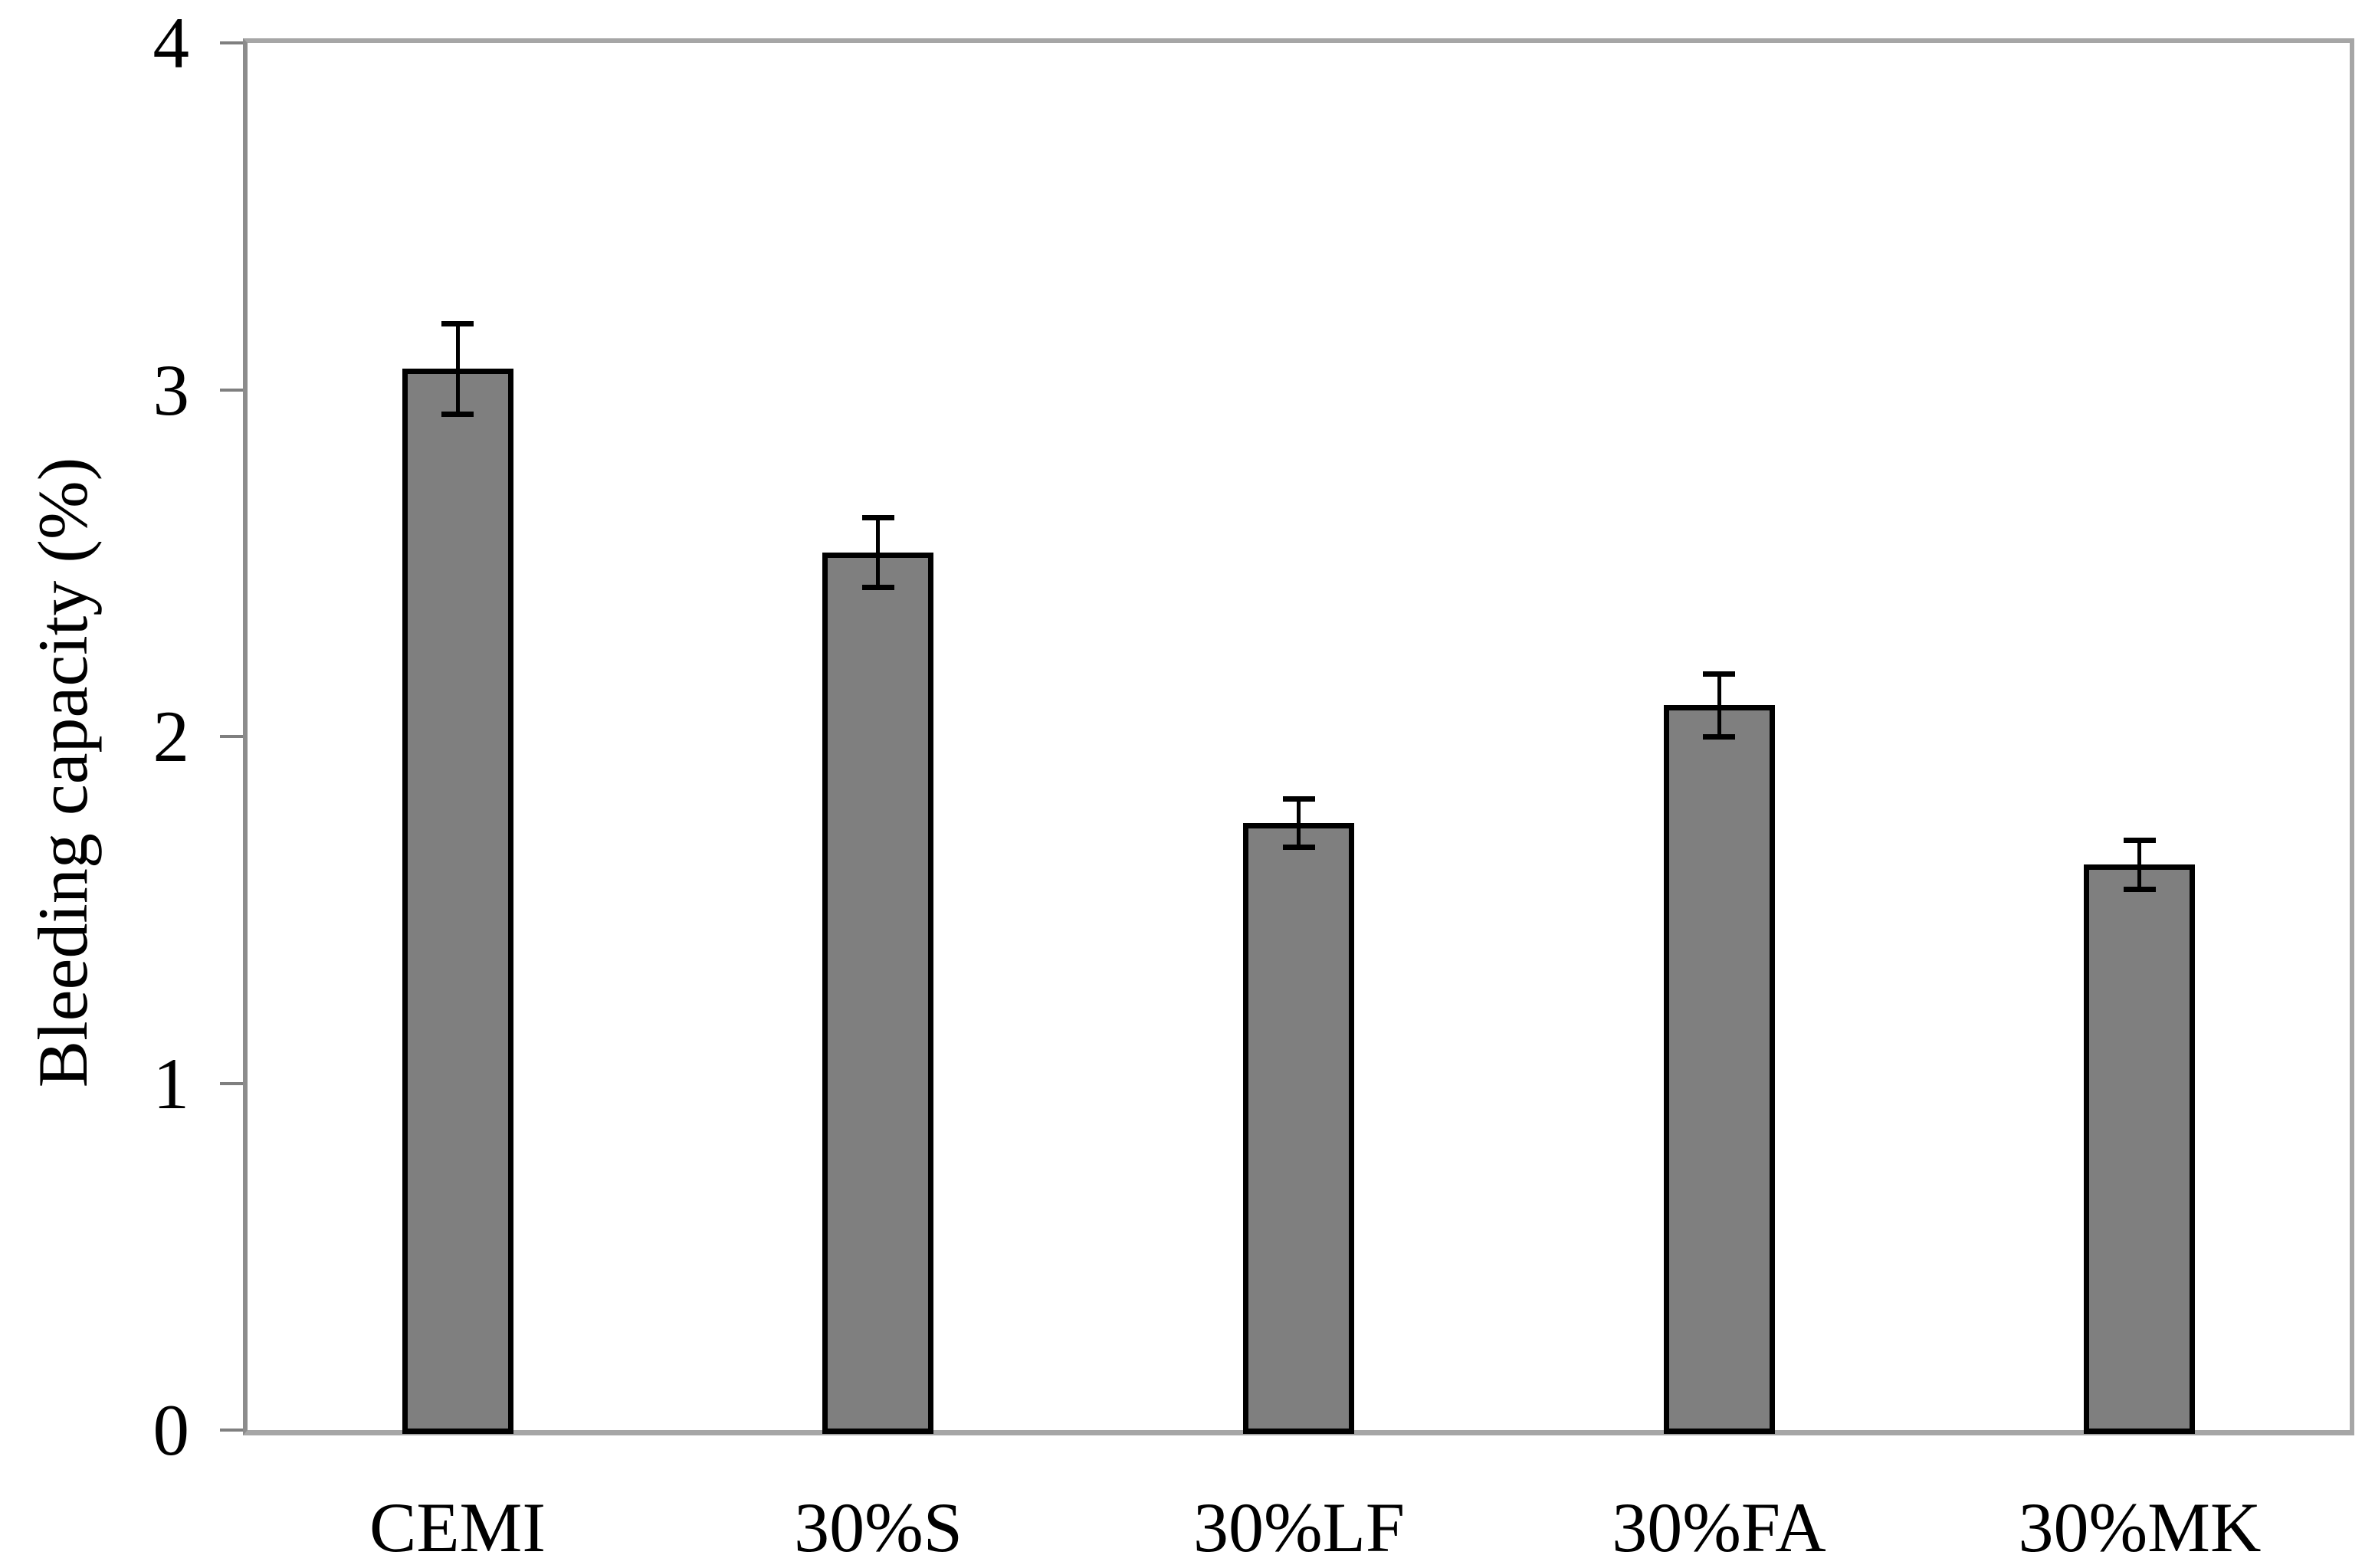  I want to click on y-tick-label-0: 0, so click(171, 1430).